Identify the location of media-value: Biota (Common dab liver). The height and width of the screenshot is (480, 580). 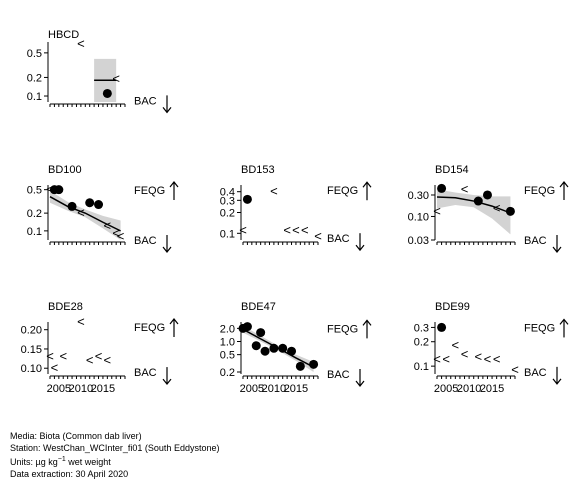
(90, 436).